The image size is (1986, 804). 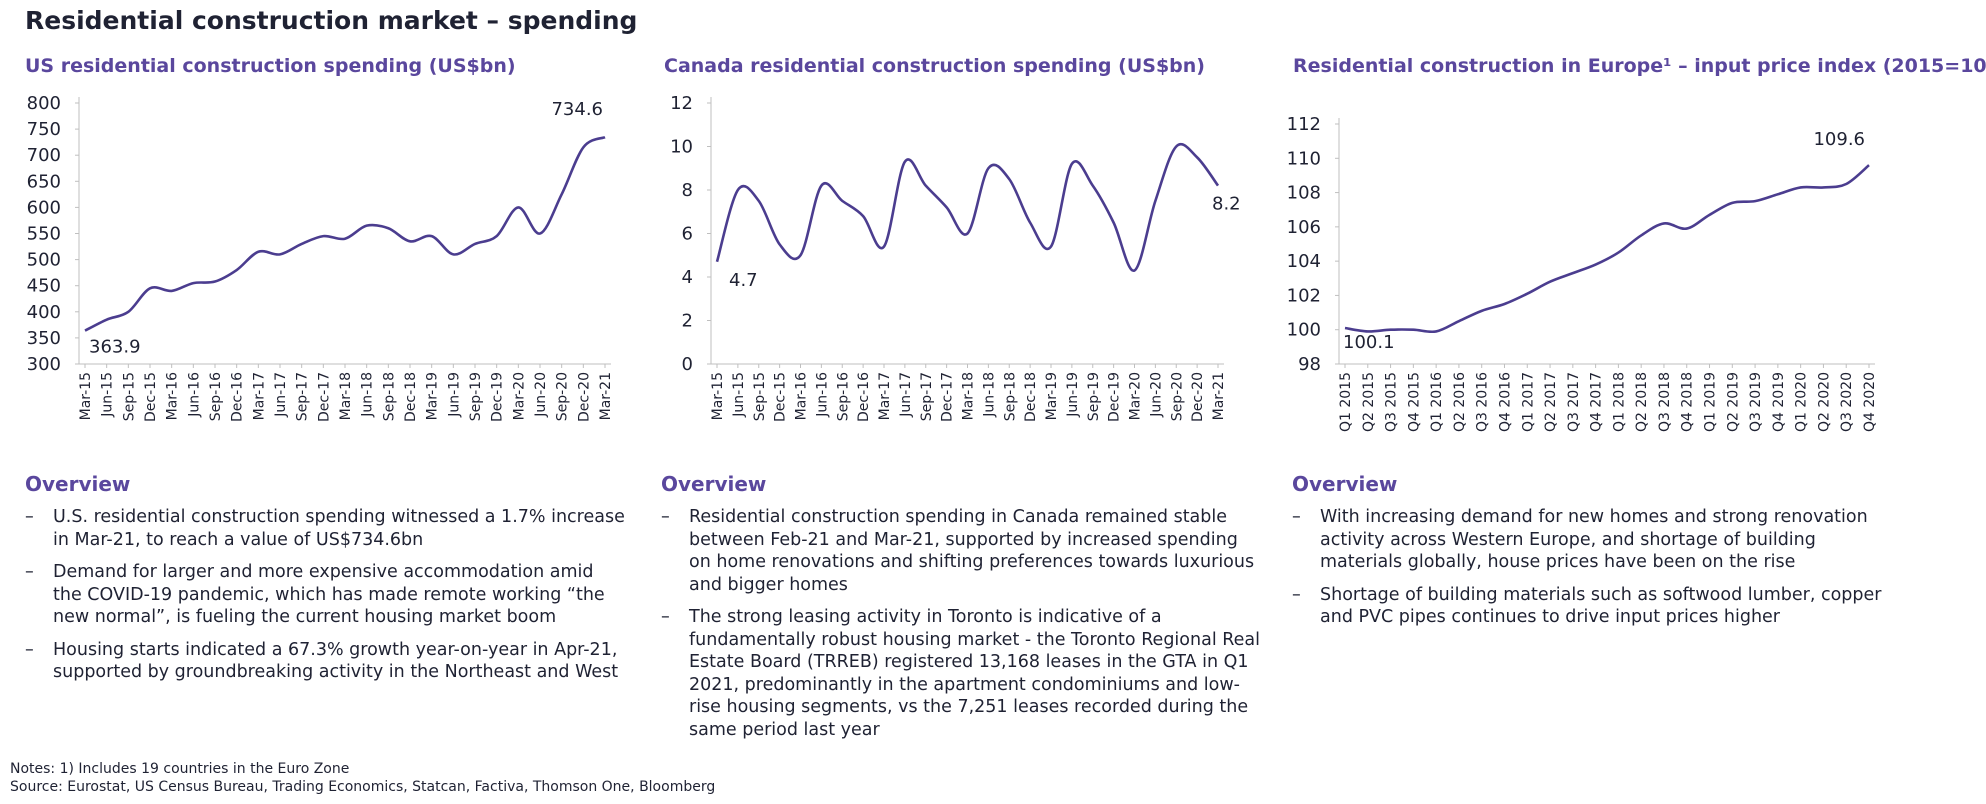 What do you see at coordinates (173, 396) in the screenshot?
I see `x-tick-label: Mar-16` at bounding box center [173, 396].